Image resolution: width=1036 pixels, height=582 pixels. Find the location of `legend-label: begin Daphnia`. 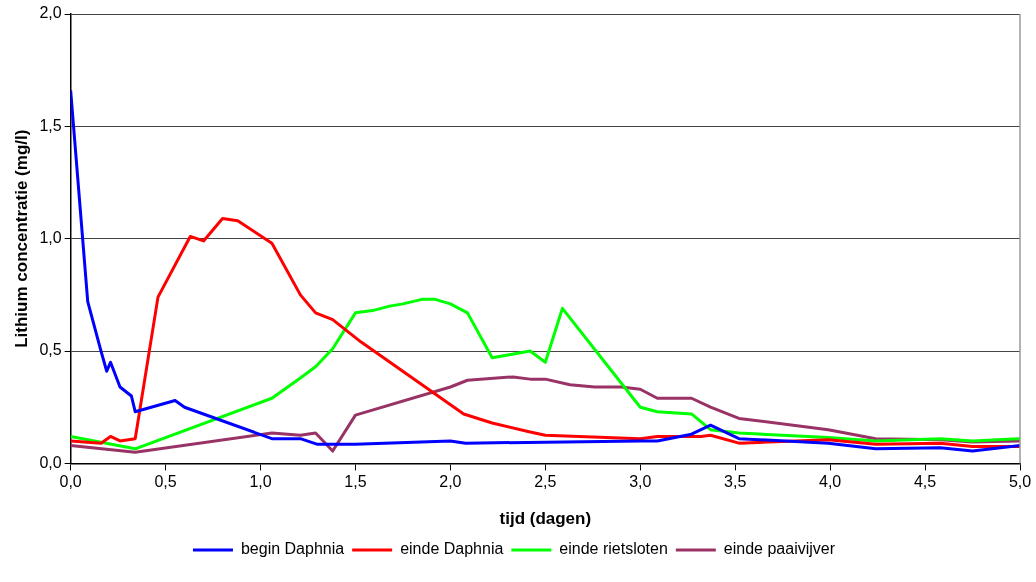

legend-label: begin Daphnia is located at coordinates (292, 549).